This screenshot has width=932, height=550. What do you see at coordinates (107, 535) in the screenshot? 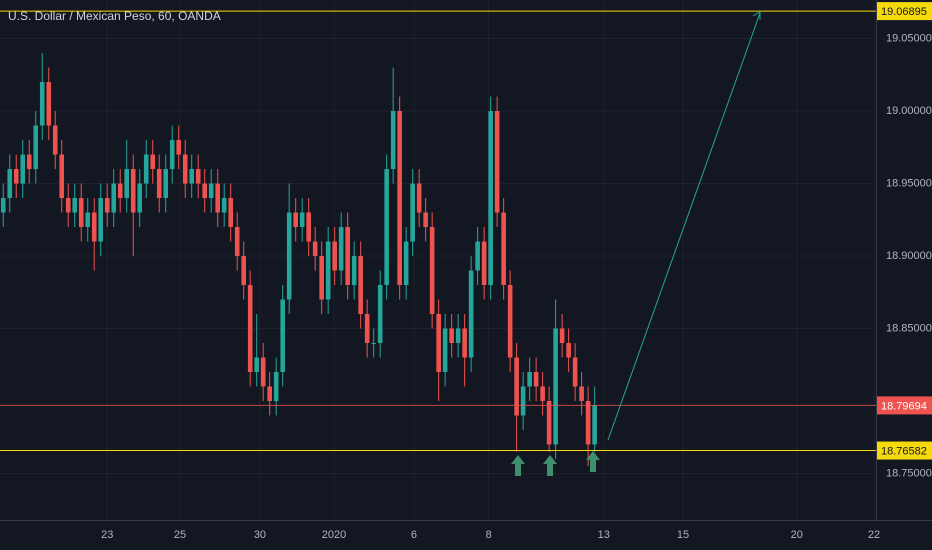
I see `x-tick-label: 23` at bounding box center [107, 535].